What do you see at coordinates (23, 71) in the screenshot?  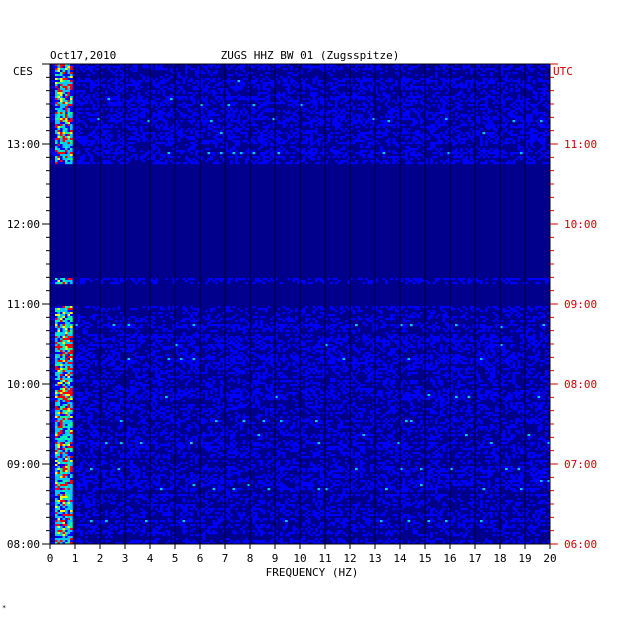 I see `left-axis-label: CES` at bounding box center [23, 71].